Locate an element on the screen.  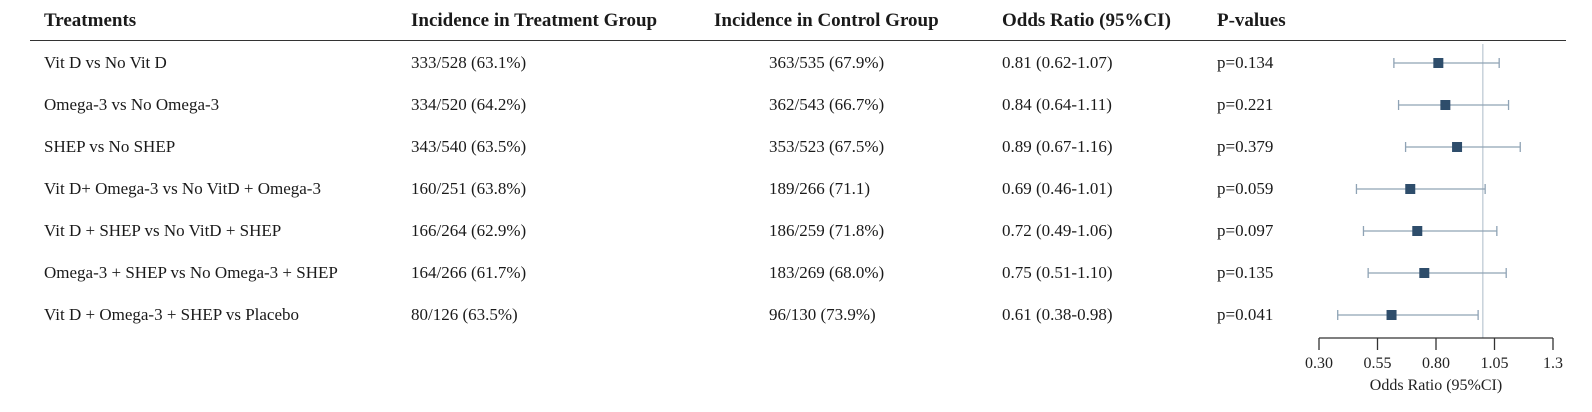
x-axis-label: Odds Ratio (95%CI) is located at coordinates (1436, 385).